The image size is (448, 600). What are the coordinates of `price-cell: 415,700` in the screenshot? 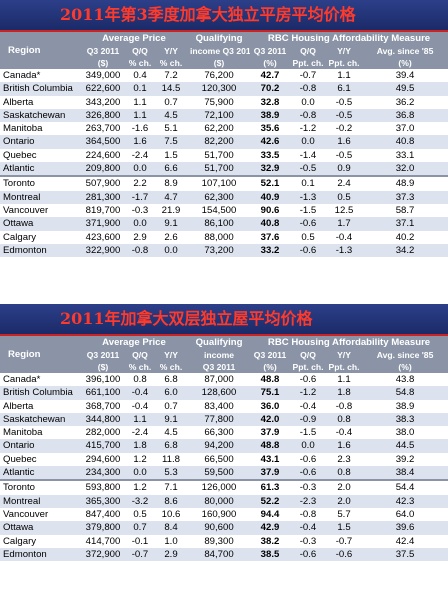 It's located at (103, 446).